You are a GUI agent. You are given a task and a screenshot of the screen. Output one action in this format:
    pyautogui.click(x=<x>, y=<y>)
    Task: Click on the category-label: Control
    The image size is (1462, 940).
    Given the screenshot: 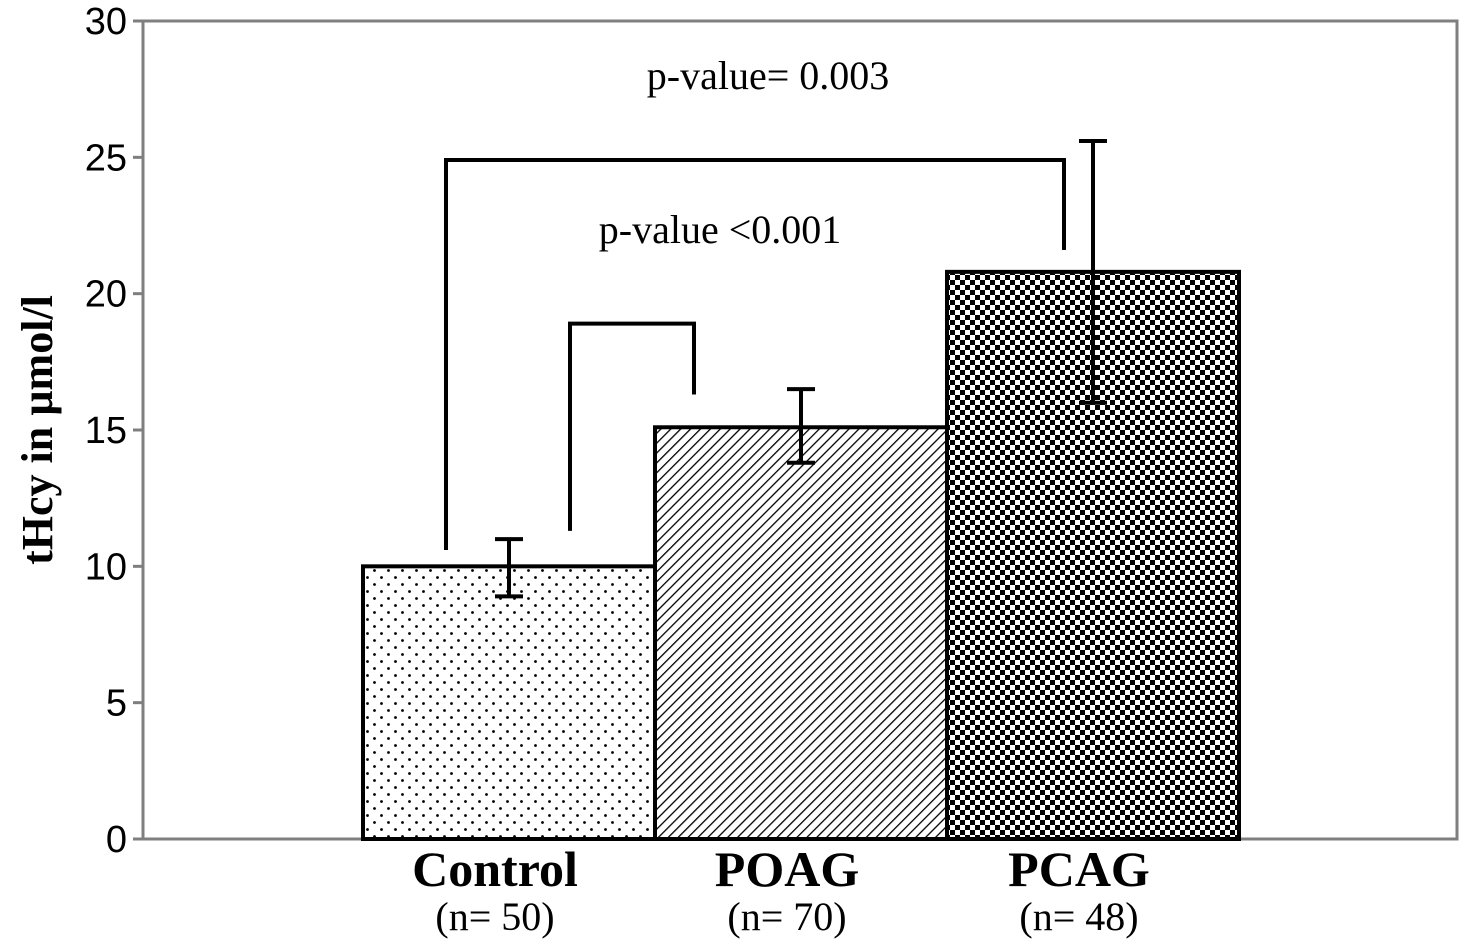 What is the action you would take?
    pyautogui.click(x=495, y=869)
    